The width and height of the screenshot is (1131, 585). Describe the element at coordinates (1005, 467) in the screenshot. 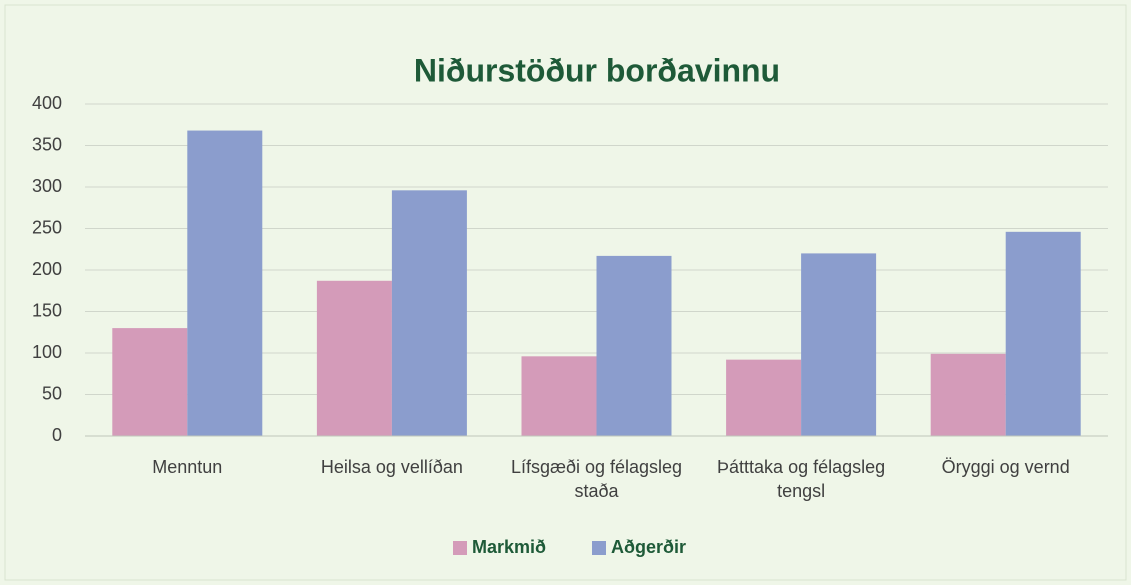

I see `x-tick-label: Öryggi og vernd` at that location.